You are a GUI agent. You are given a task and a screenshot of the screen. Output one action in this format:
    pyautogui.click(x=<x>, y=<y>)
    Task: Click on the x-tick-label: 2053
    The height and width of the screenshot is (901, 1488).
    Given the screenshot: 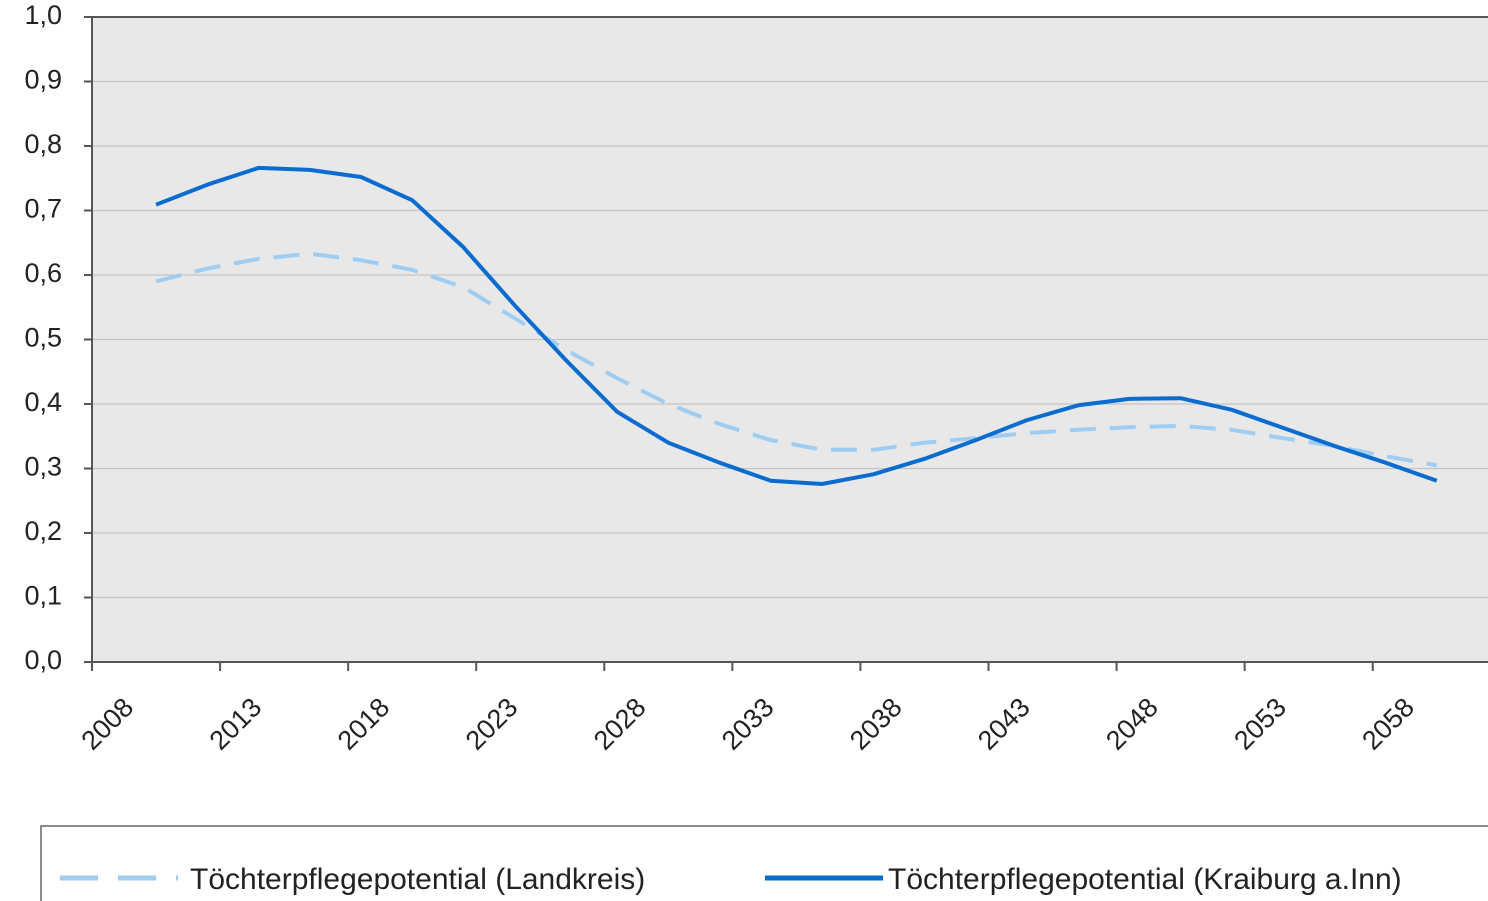 What is the action you would take?
    pyautogui.click(x=1260, y=724)
    